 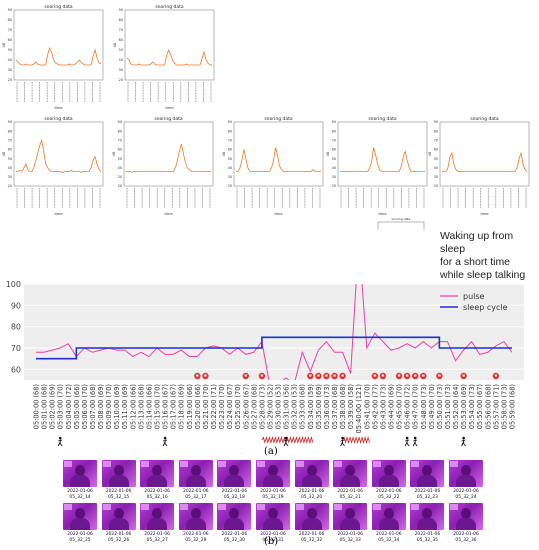 I want to click on x-tick-label: 05:10:00 (69), so click(x=117, y=406).